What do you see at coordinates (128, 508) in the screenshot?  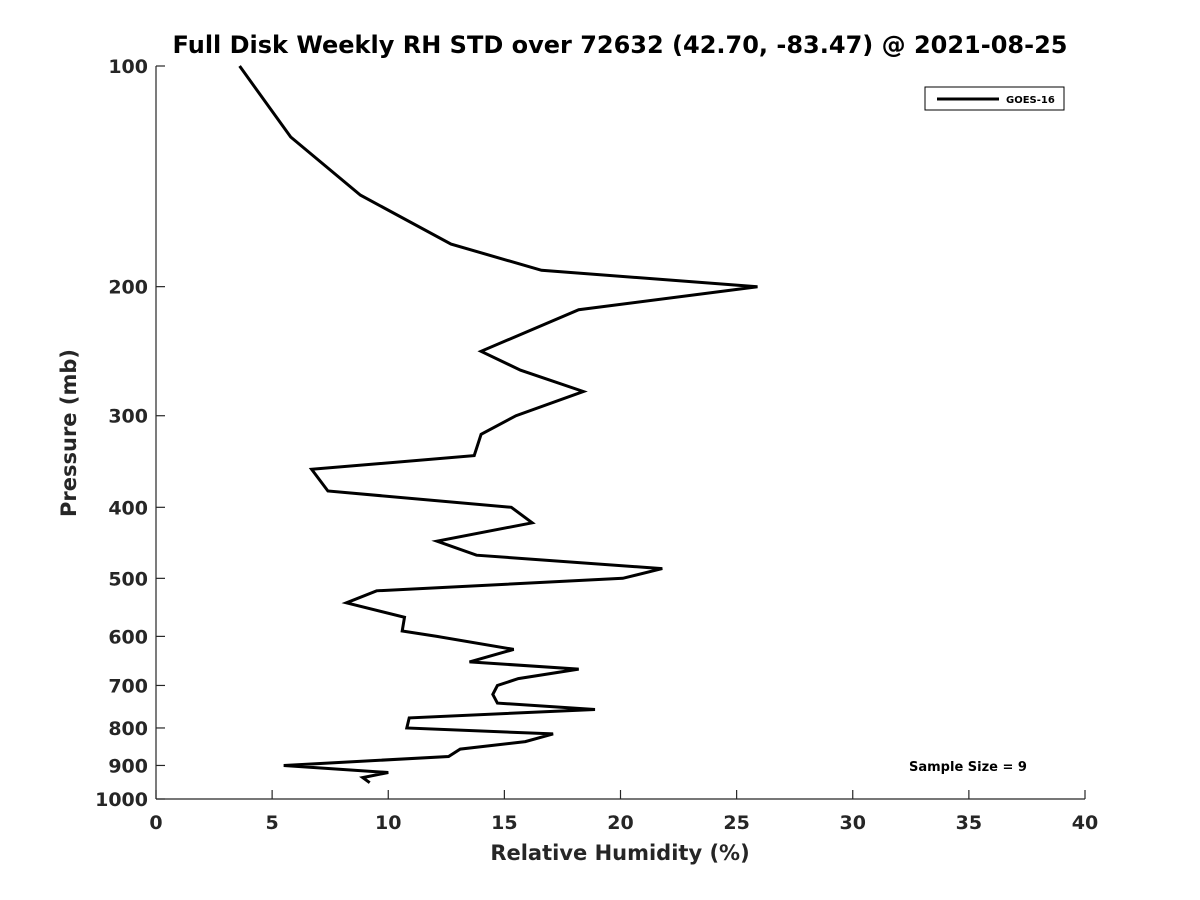 I see `y-tick-label: 400` at bounding box center [128, 508].